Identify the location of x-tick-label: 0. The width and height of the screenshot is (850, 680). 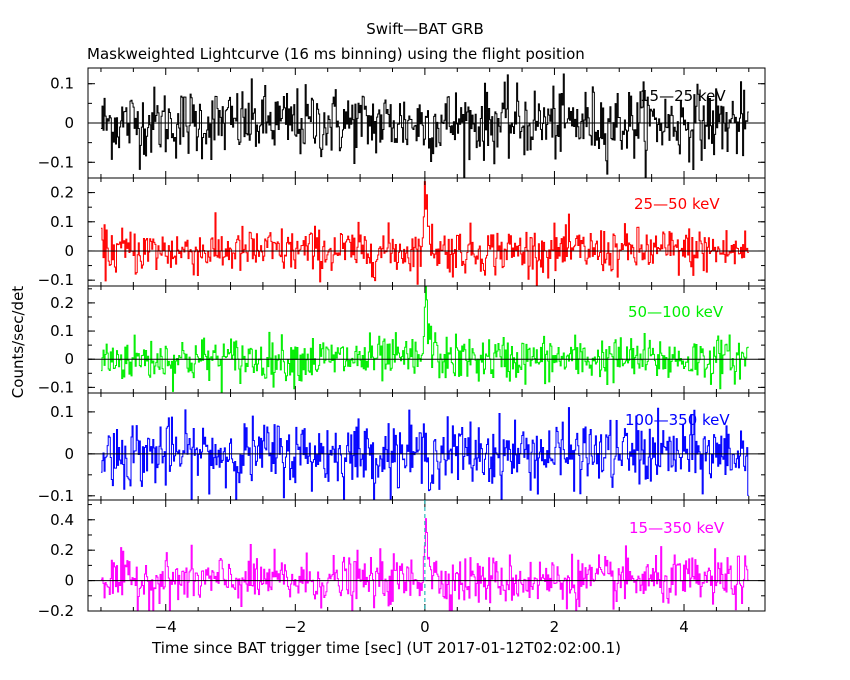
(425, 627).